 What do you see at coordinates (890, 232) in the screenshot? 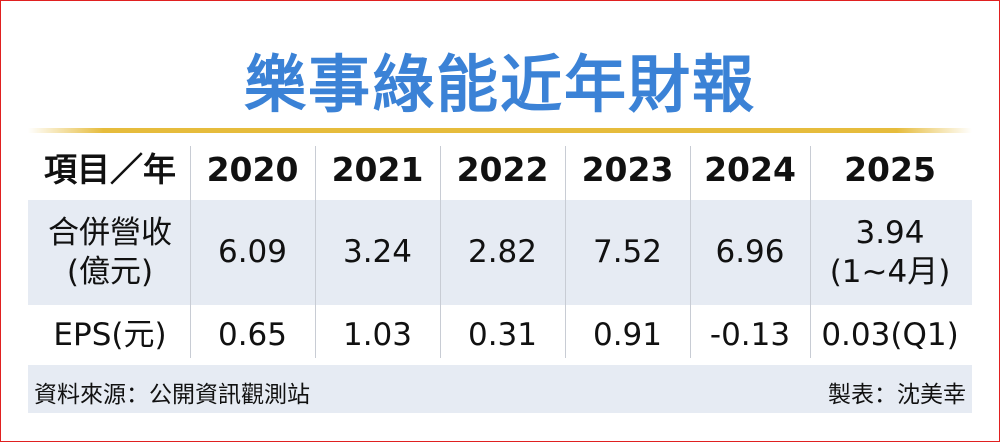
I see `cell-line: 3.94` at bounding box center [890, 232].